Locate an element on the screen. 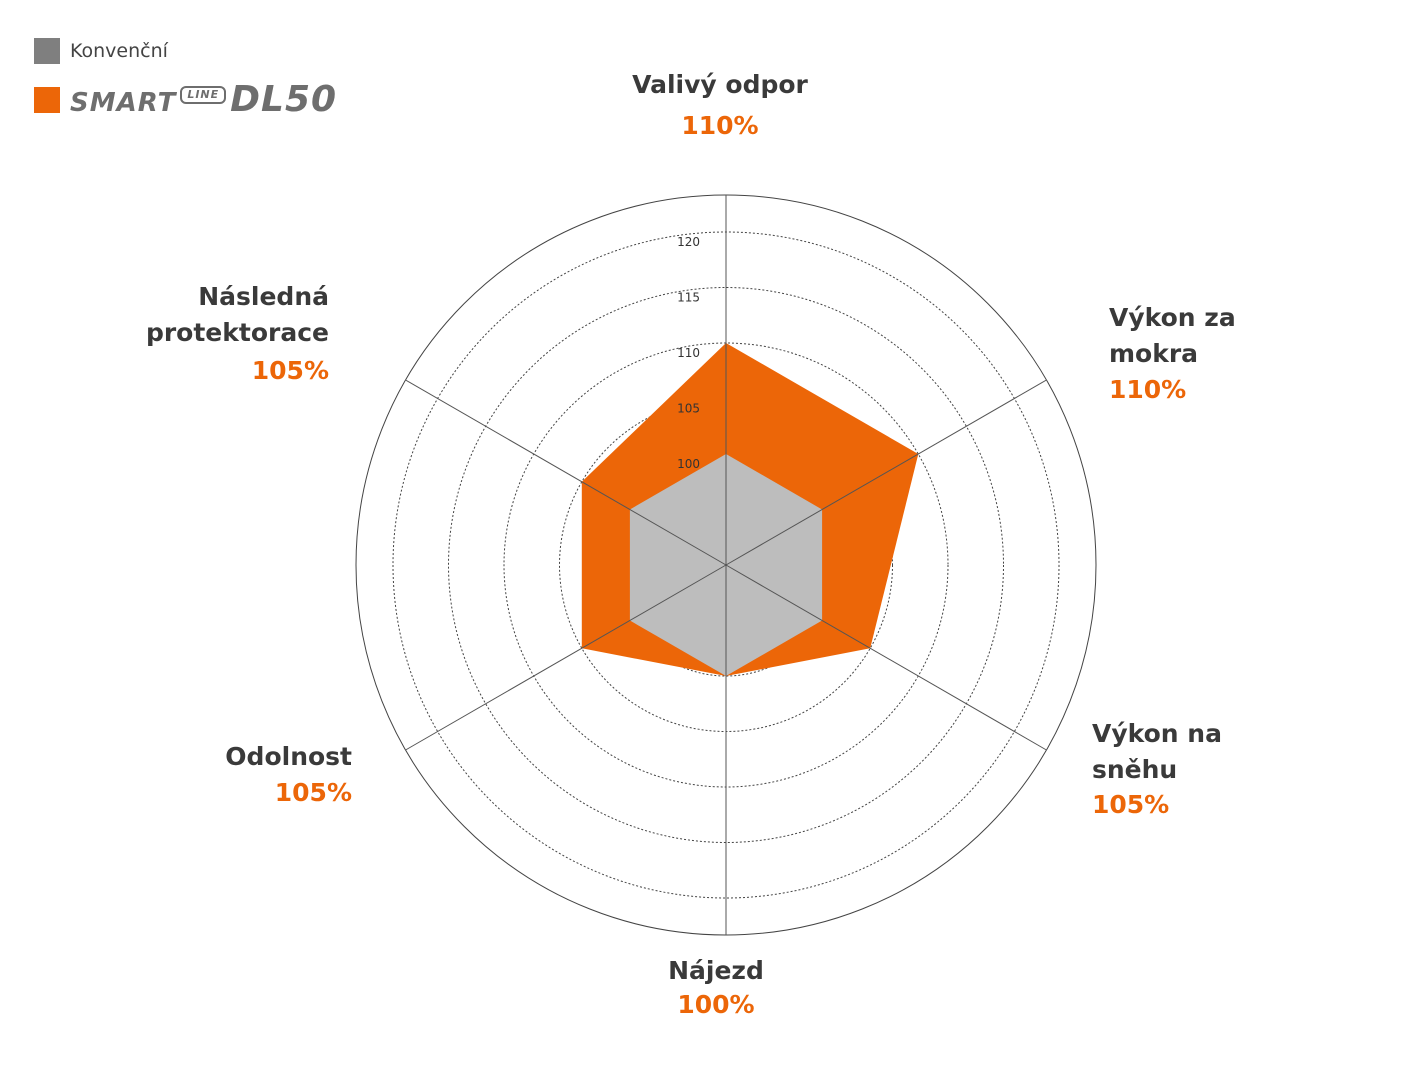  axis-label-1-line-1: mokra is located at coordinates (1153, 353).